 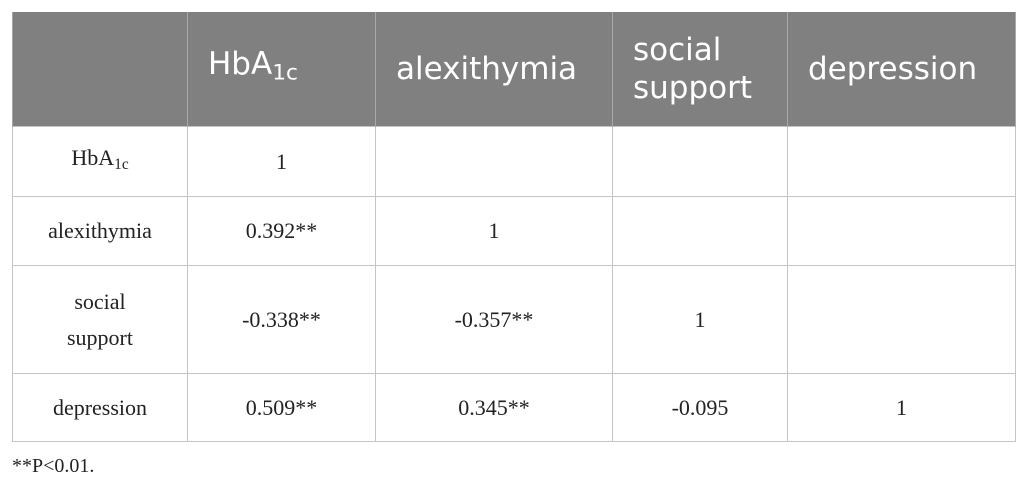 I want to click on cell-text: -0.357**, so click(x=494, y=319).